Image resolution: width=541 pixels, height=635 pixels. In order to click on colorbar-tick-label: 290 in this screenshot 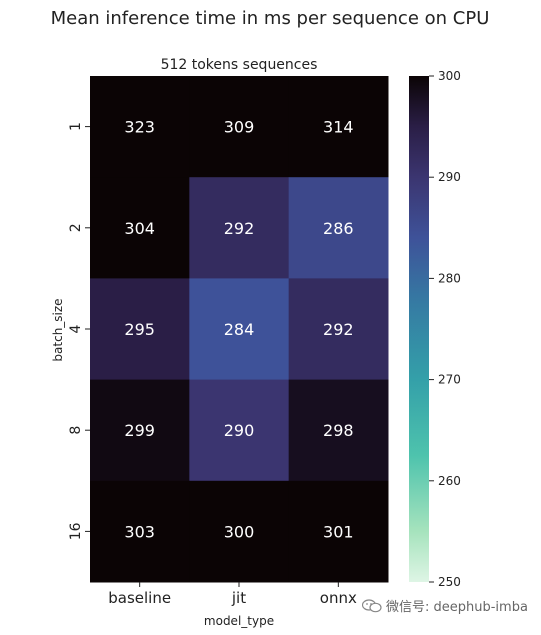, I will do `click(449, 177)`.